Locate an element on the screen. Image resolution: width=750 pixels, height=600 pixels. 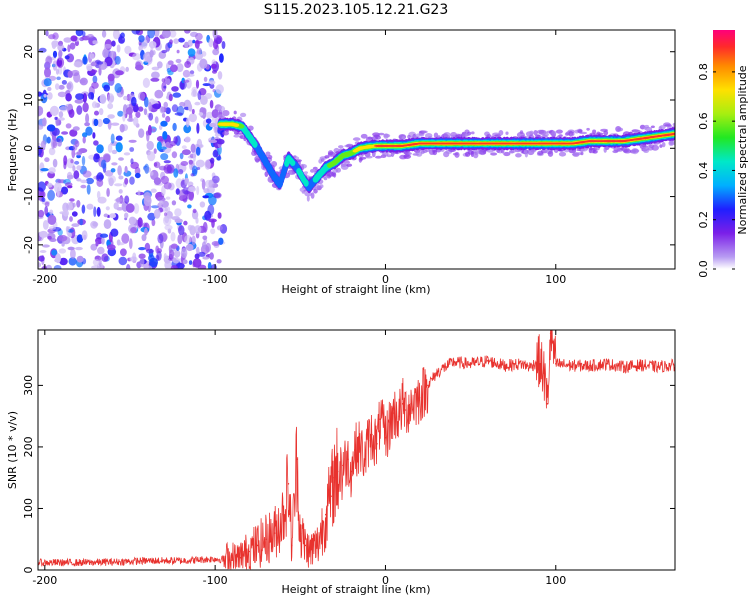
spectrogram-noise is located at coordinates (133, 149).